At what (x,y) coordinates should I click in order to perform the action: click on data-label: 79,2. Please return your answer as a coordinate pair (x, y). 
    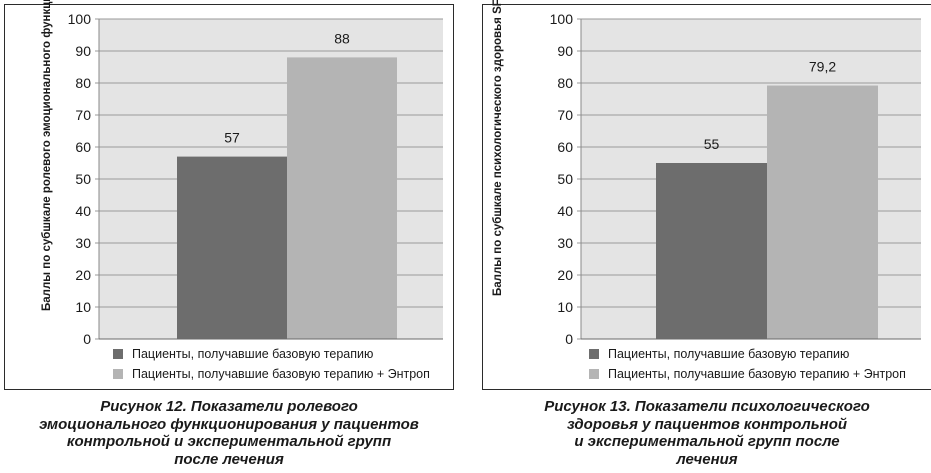
    Looking at the image, I should click on (822, 67).